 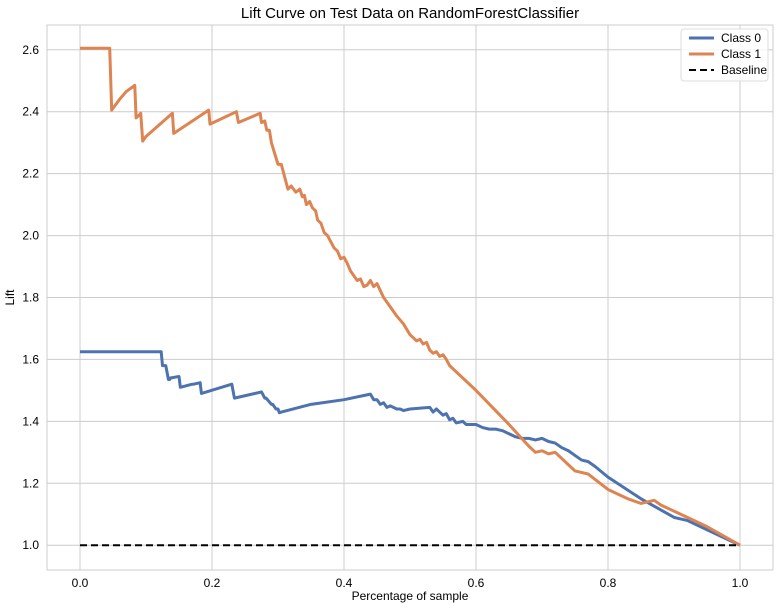 I want to click on legend-label: Class 0, so click(x=741, y=38).